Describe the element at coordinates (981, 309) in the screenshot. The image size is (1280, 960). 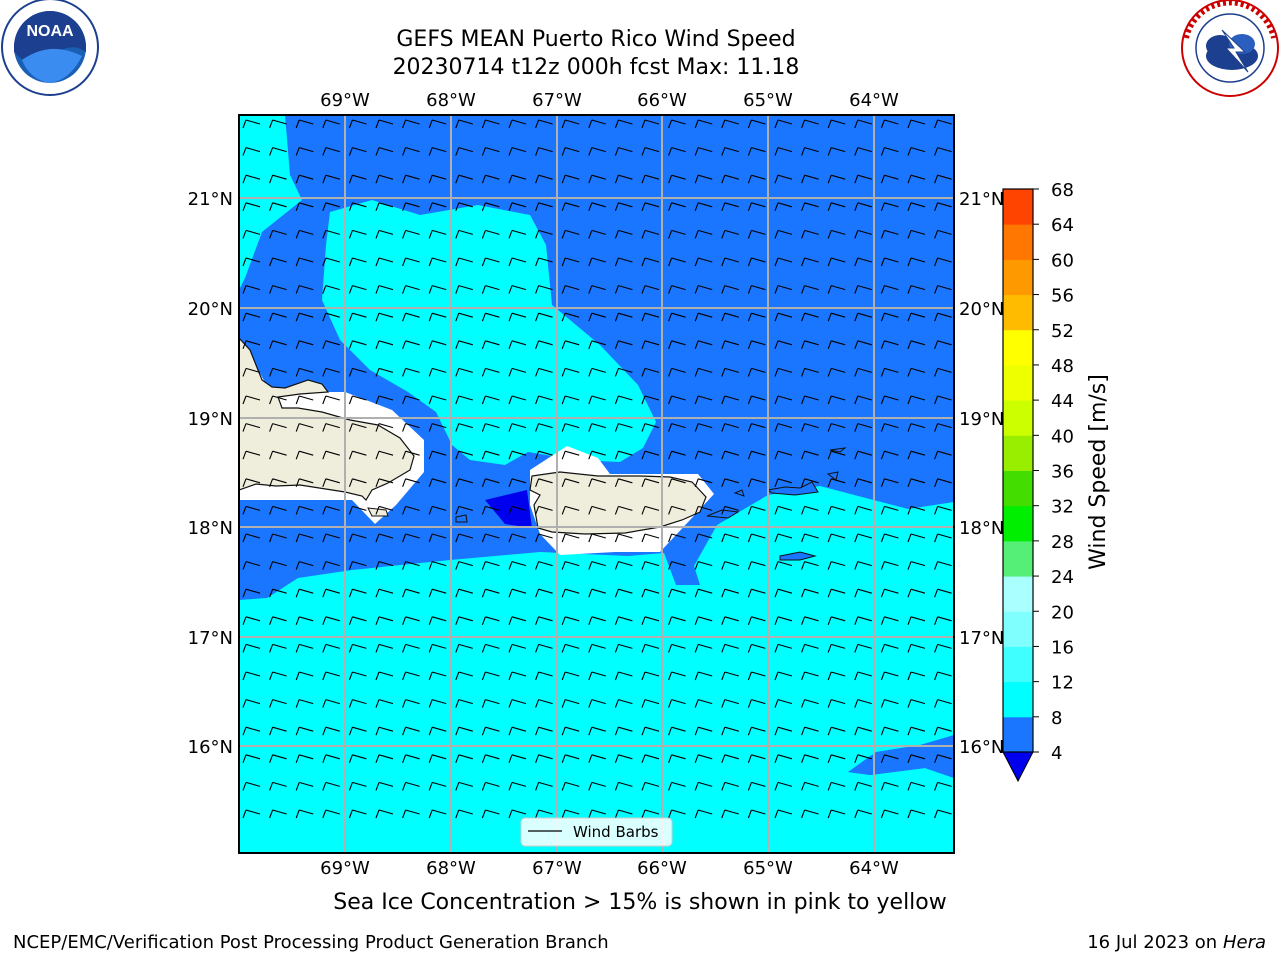
I see `lat-label: 20°N` at that location.